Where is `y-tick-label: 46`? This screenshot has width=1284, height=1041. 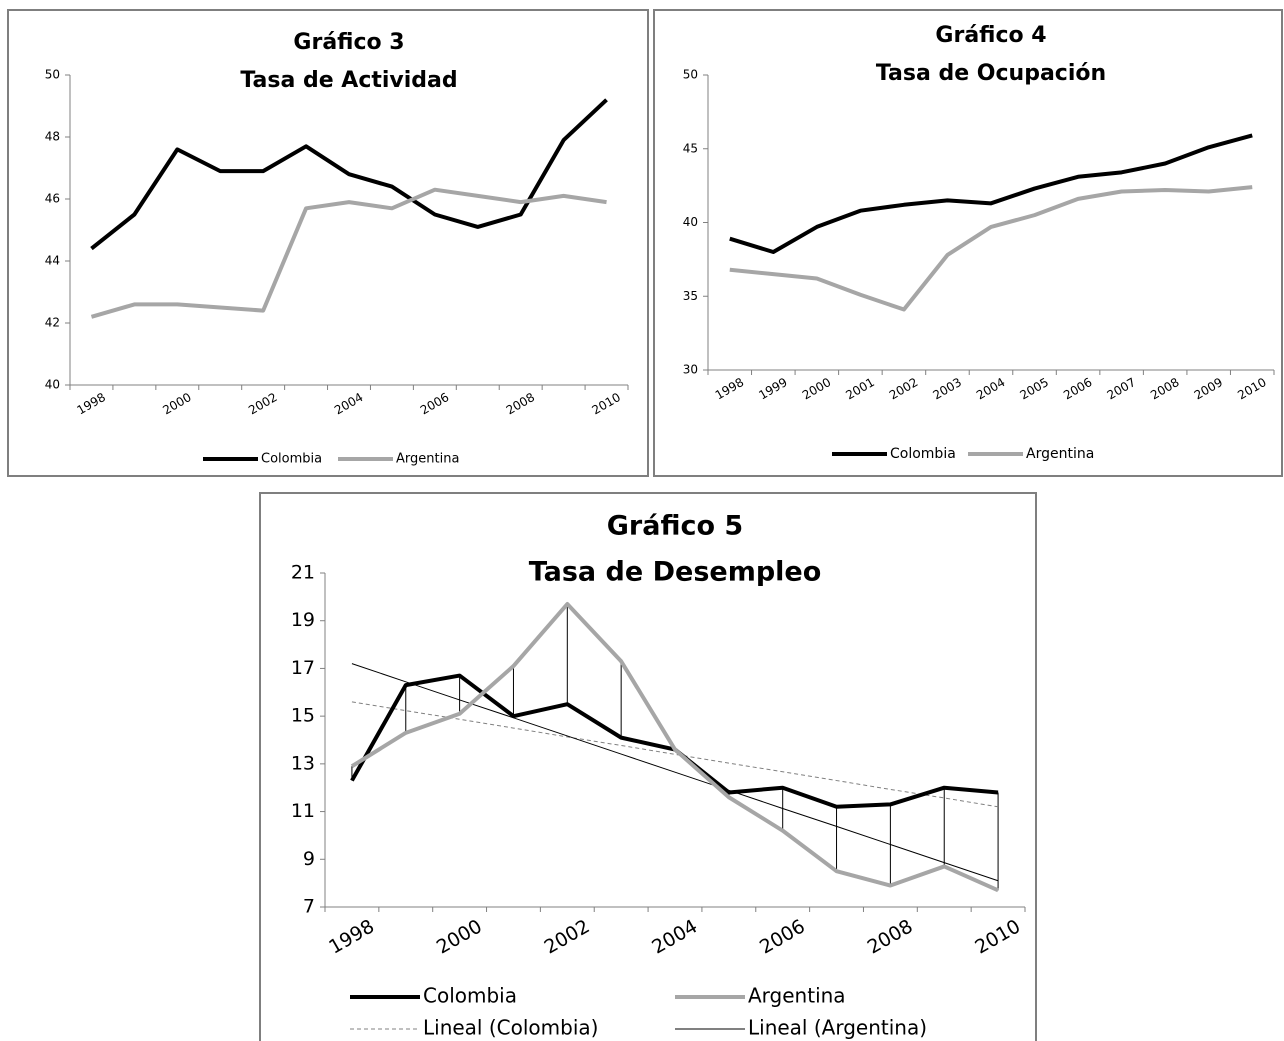 y-tick-label: 46 is located at coordinates (52, 199).